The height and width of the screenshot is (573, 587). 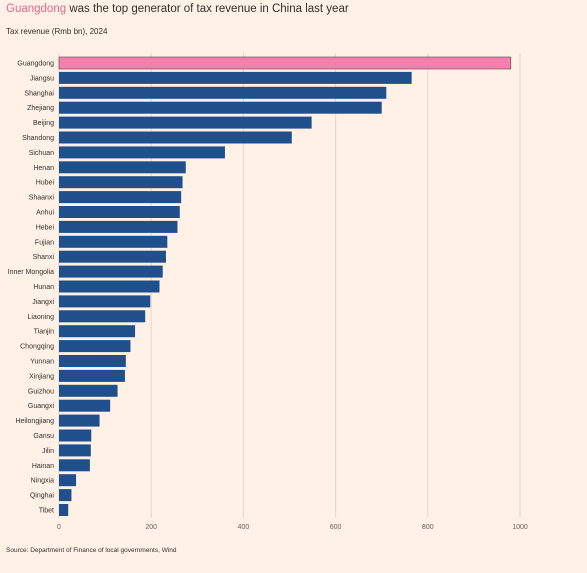 I want to click on bar-inner-mongolia, so click(x=111, y=271).